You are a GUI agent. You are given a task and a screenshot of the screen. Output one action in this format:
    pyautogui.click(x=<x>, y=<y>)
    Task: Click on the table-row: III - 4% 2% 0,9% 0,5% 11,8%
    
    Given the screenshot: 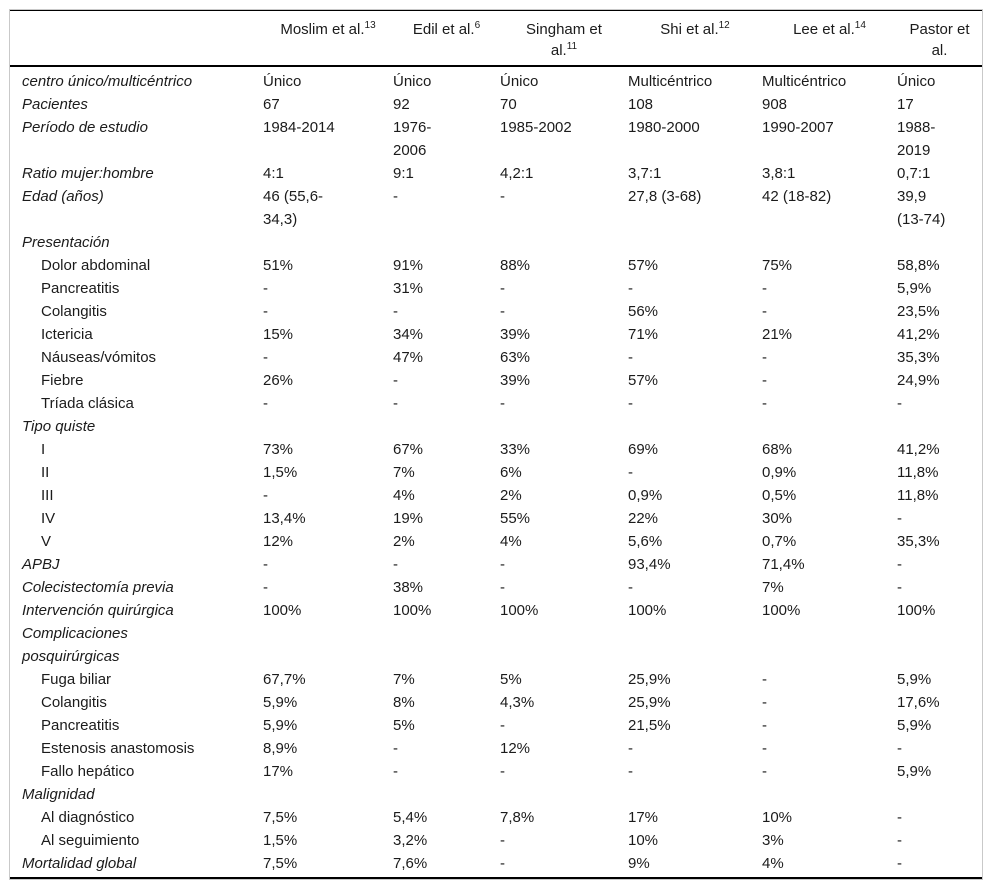 What is the action you would take?
    pyautogui.click(x=496, y=495)
    